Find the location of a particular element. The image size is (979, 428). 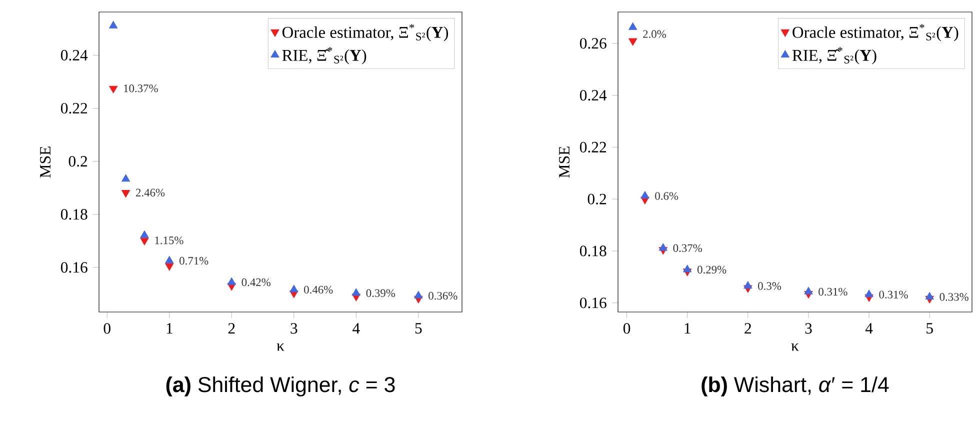

annotation: 2.46% is located at coordinates (150, 192).